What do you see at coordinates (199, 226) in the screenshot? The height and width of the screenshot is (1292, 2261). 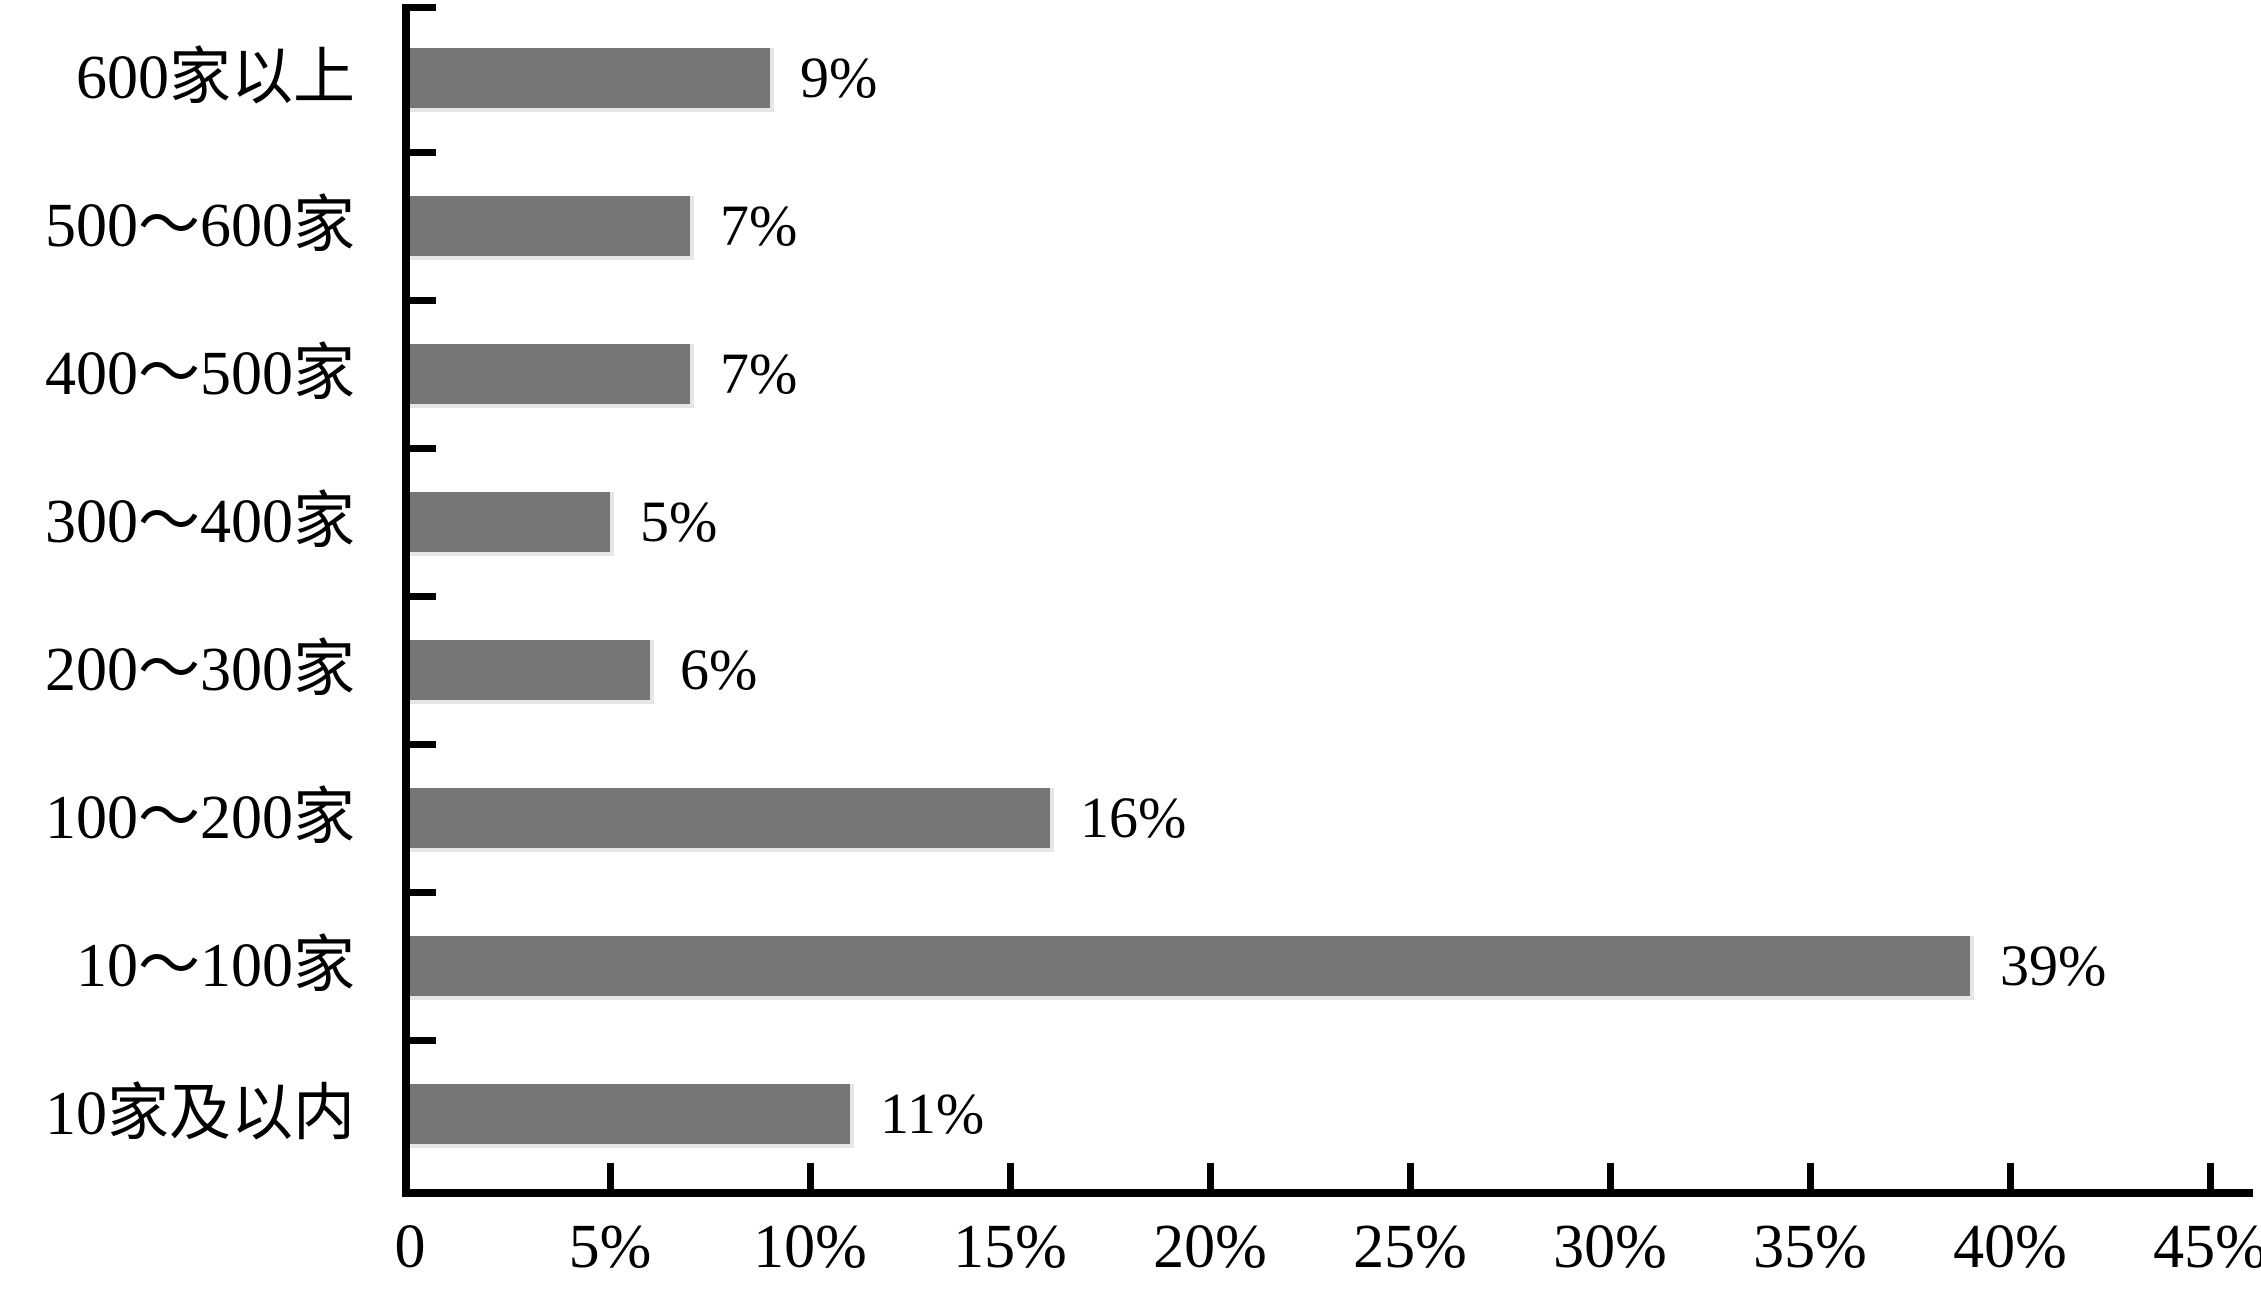 I see `category-label: 500～600家` at bounding box center [199, 226].